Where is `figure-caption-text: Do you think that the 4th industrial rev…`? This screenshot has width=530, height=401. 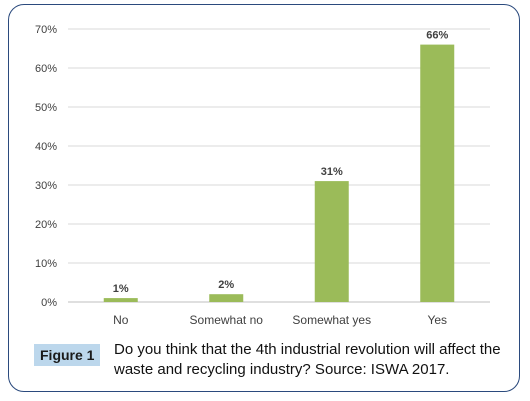 figure-caption-text: Do you think that the 4th industrial rev… is located at coordinates (307, 359).